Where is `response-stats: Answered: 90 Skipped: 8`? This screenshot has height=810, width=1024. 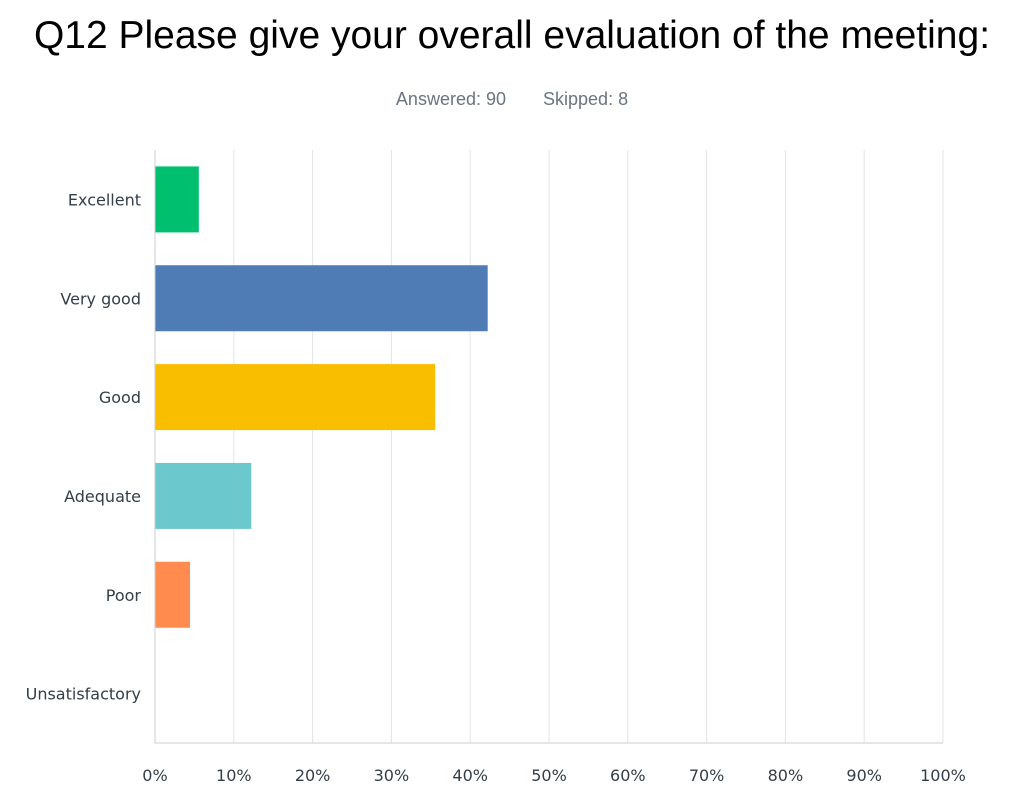
response-stats: Answered: 90 Skipped: 8 is located at coordinates (512, 99).